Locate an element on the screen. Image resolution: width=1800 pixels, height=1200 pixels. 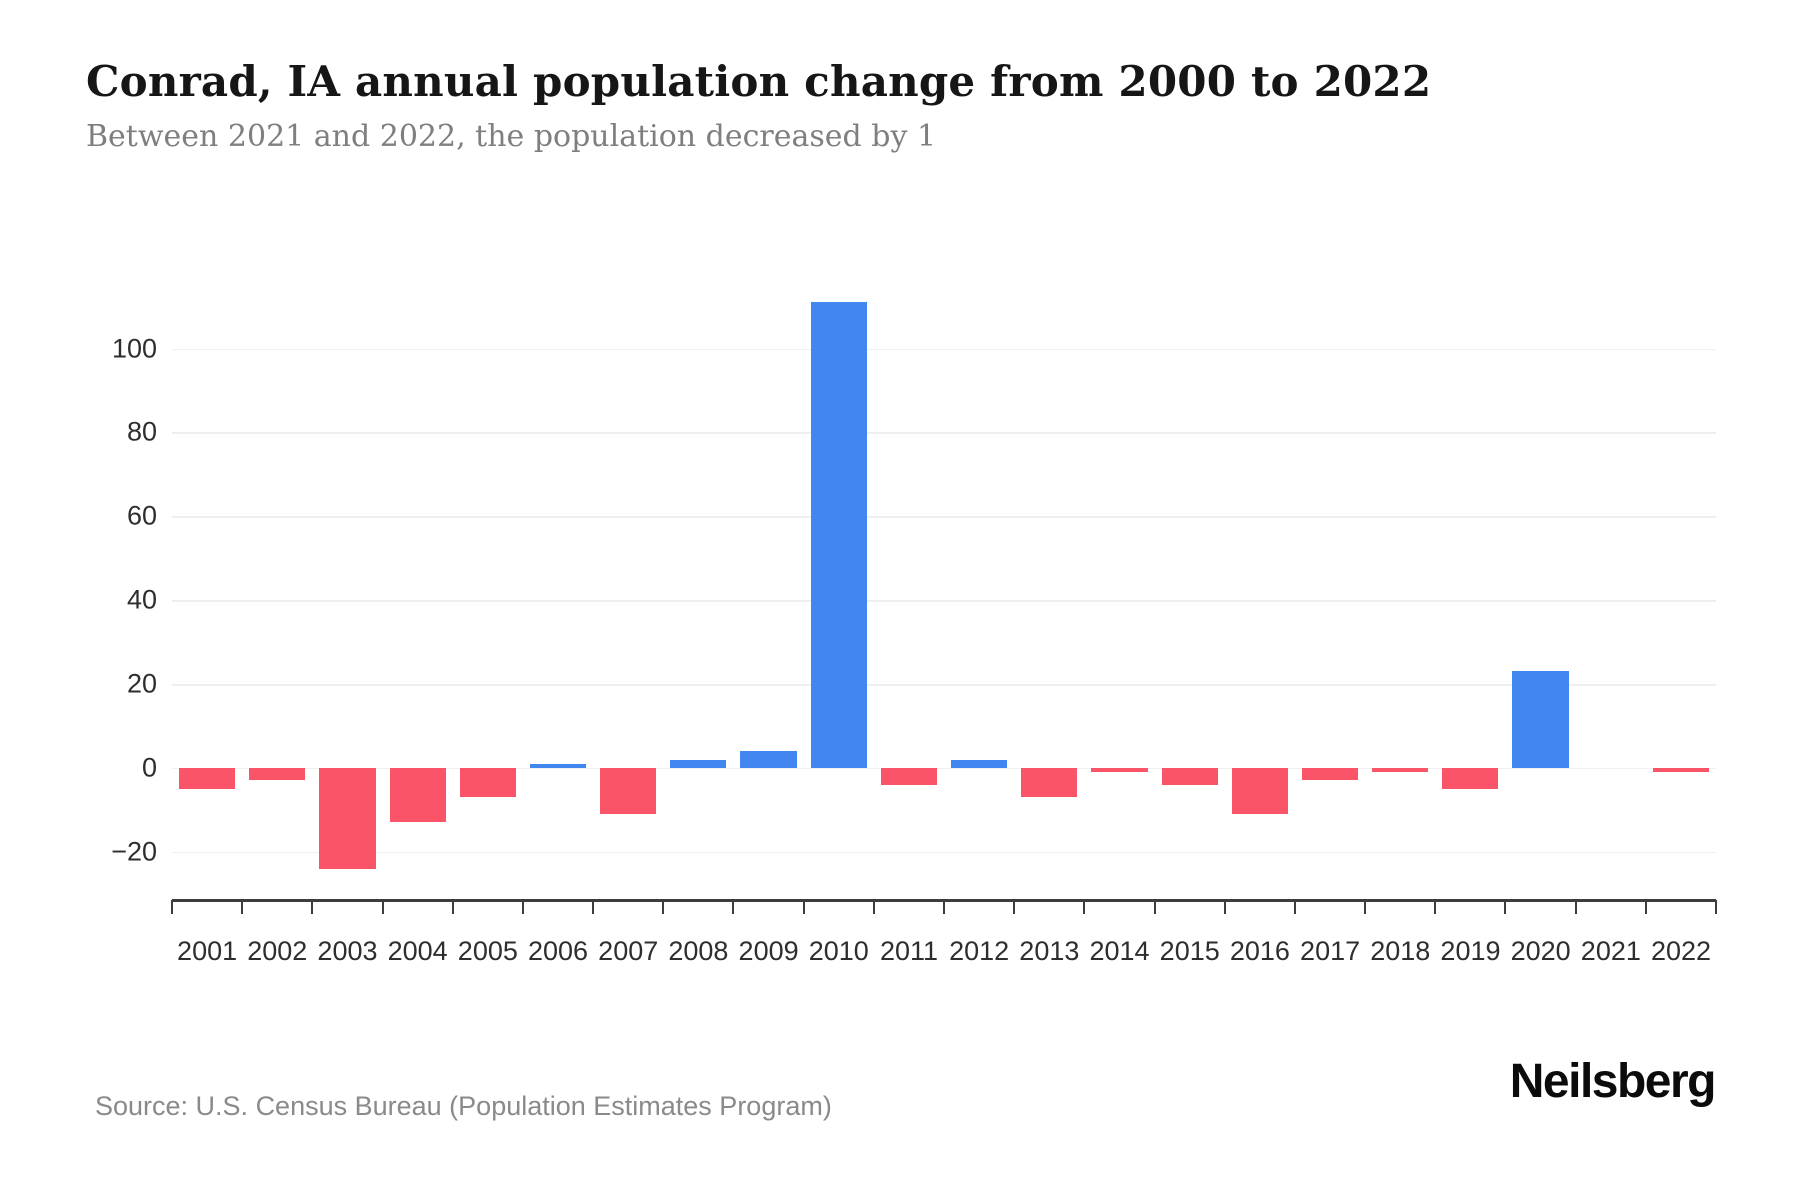
y-tick-label-40: 40 is located at coordinates (141, 599).